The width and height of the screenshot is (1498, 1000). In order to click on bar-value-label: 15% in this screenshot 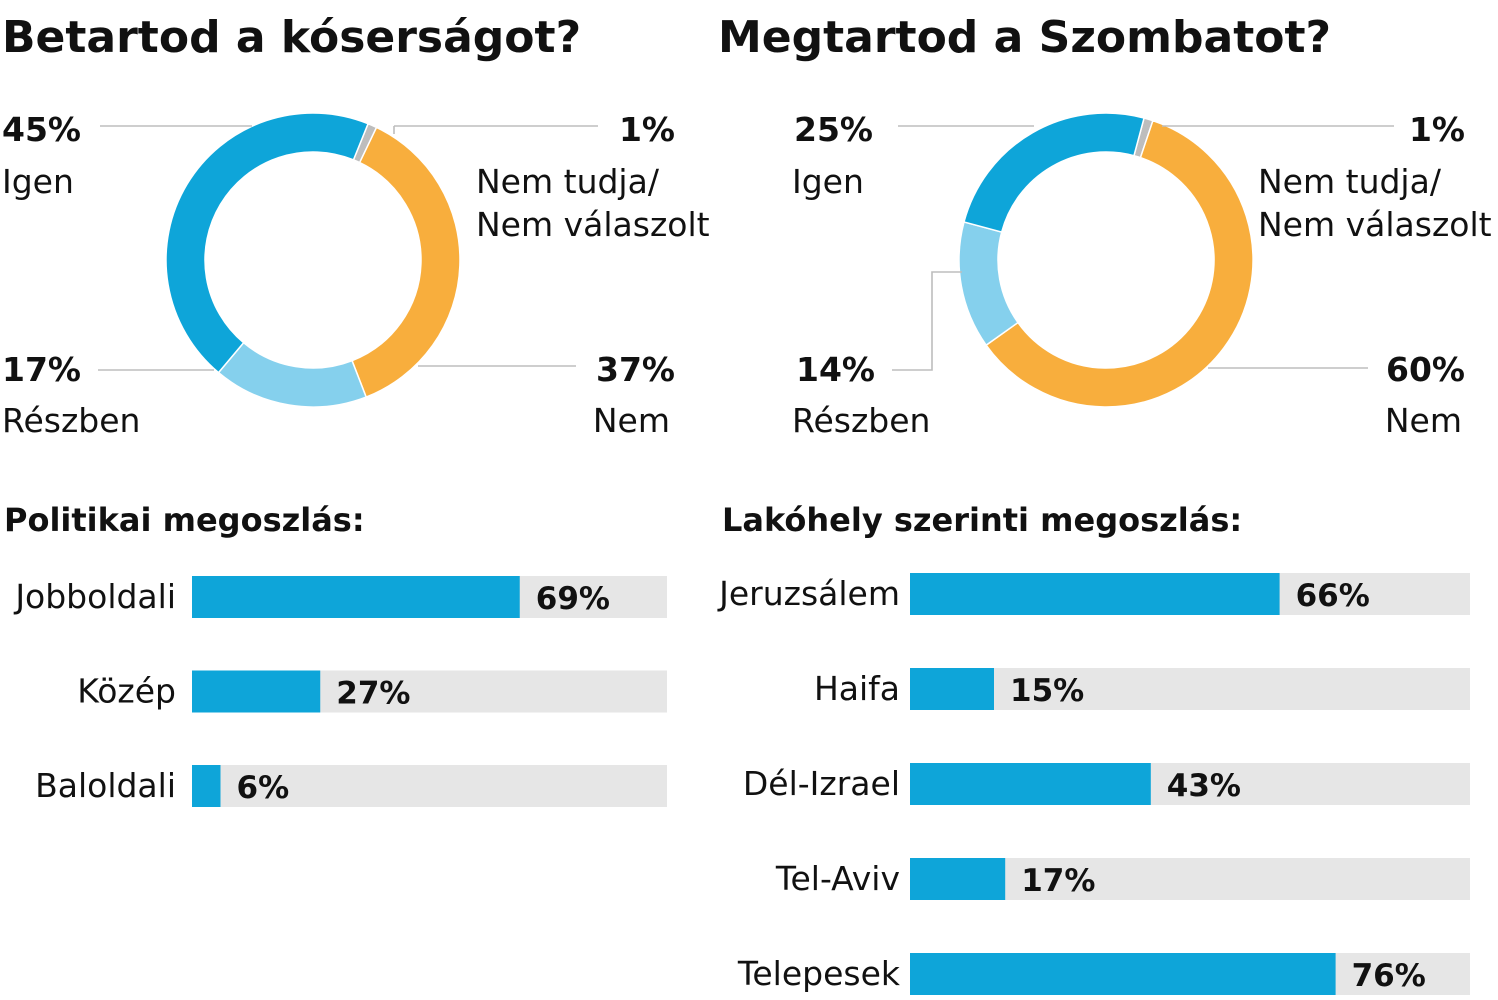, I will do `click(1047, 691)`.